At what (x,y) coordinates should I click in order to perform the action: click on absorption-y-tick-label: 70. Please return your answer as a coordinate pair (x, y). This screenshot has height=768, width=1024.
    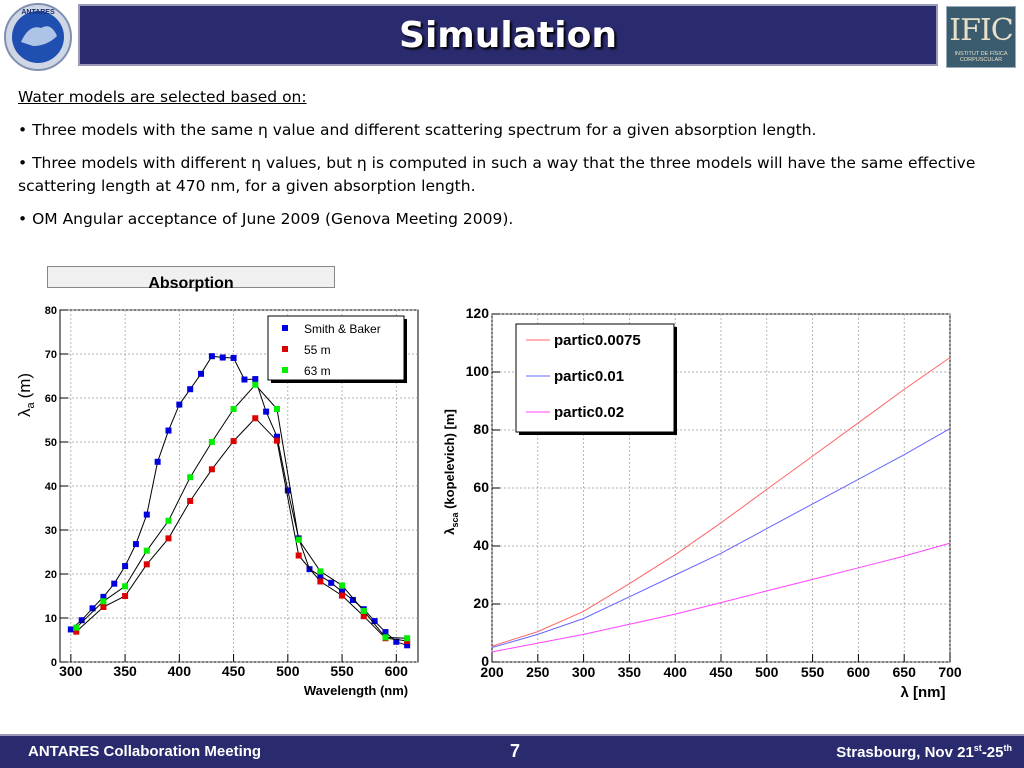
    Looking at the image, I should click on (51, 355).